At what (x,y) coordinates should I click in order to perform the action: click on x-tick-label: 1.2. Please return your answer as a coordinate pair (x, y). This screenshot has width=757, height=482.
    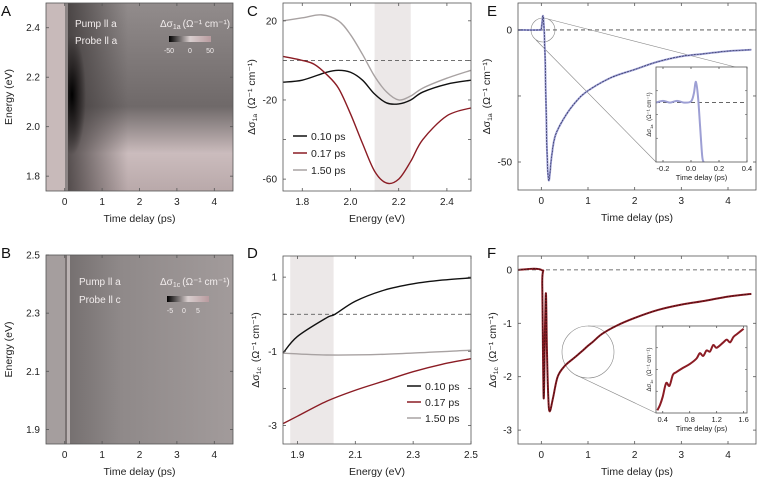
    Looking at the image, I should click on (716, 419).